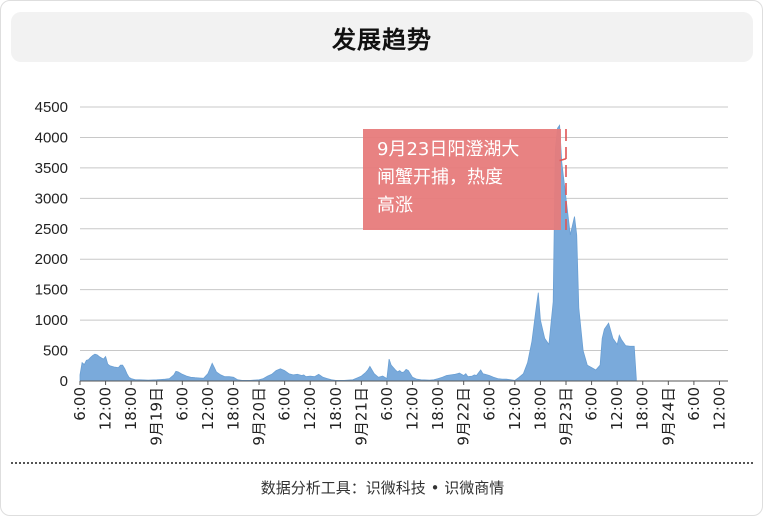 This screenshot has height=517, width=763. Describe the element at coordinates (474, 488) in the screenshot. I see `footer-source-b: 识微商情` at that location.